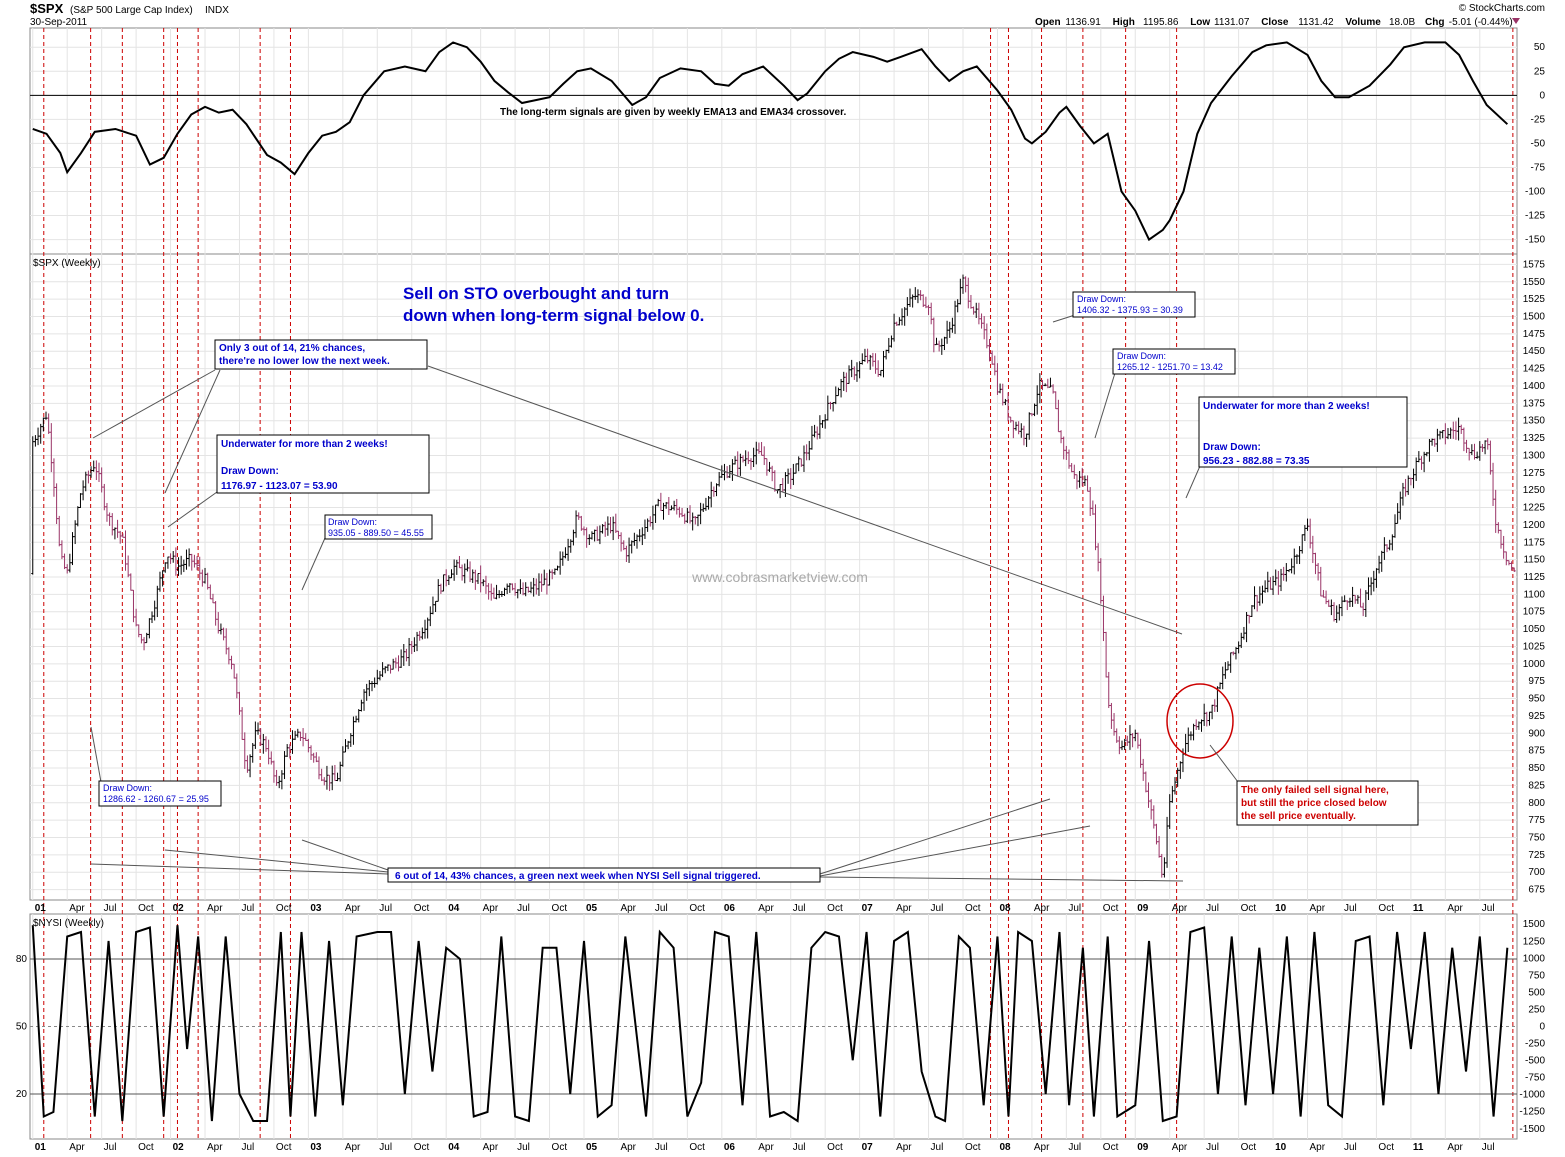 The height and width of the screenshot is (1157, 1565). I want to click on signal-y-tick: -150, so click(1535, 240).